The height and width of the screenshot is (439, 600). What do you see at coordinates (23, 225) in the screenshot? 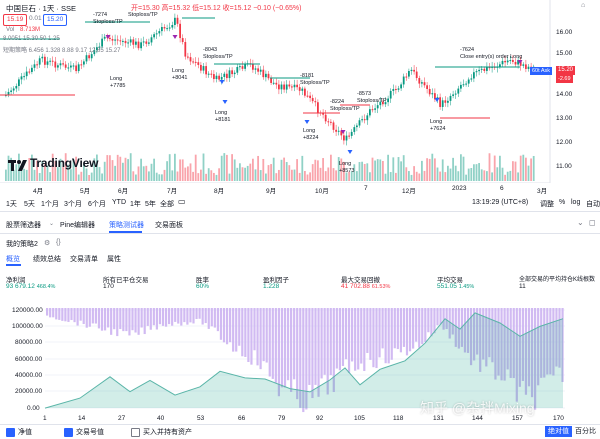
I see `tab-stock-screener: 股票筛选器` at bounding box center [23, 225].